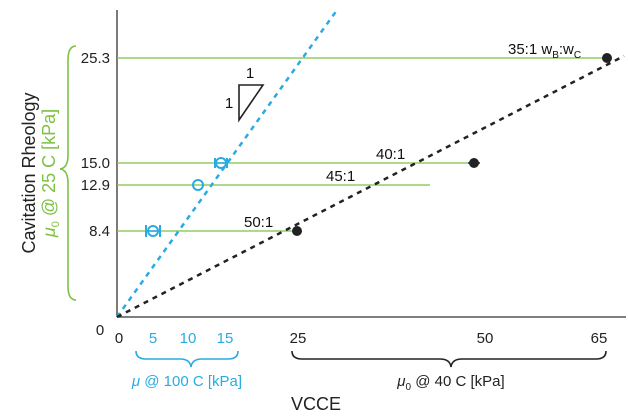 Image resolution: width=628 pixels, height=416 pixels. What do you see at coordinates (340, 176) in the screenshot?
I see `label-45-1: 45:1` at bounding box center [340, 176].